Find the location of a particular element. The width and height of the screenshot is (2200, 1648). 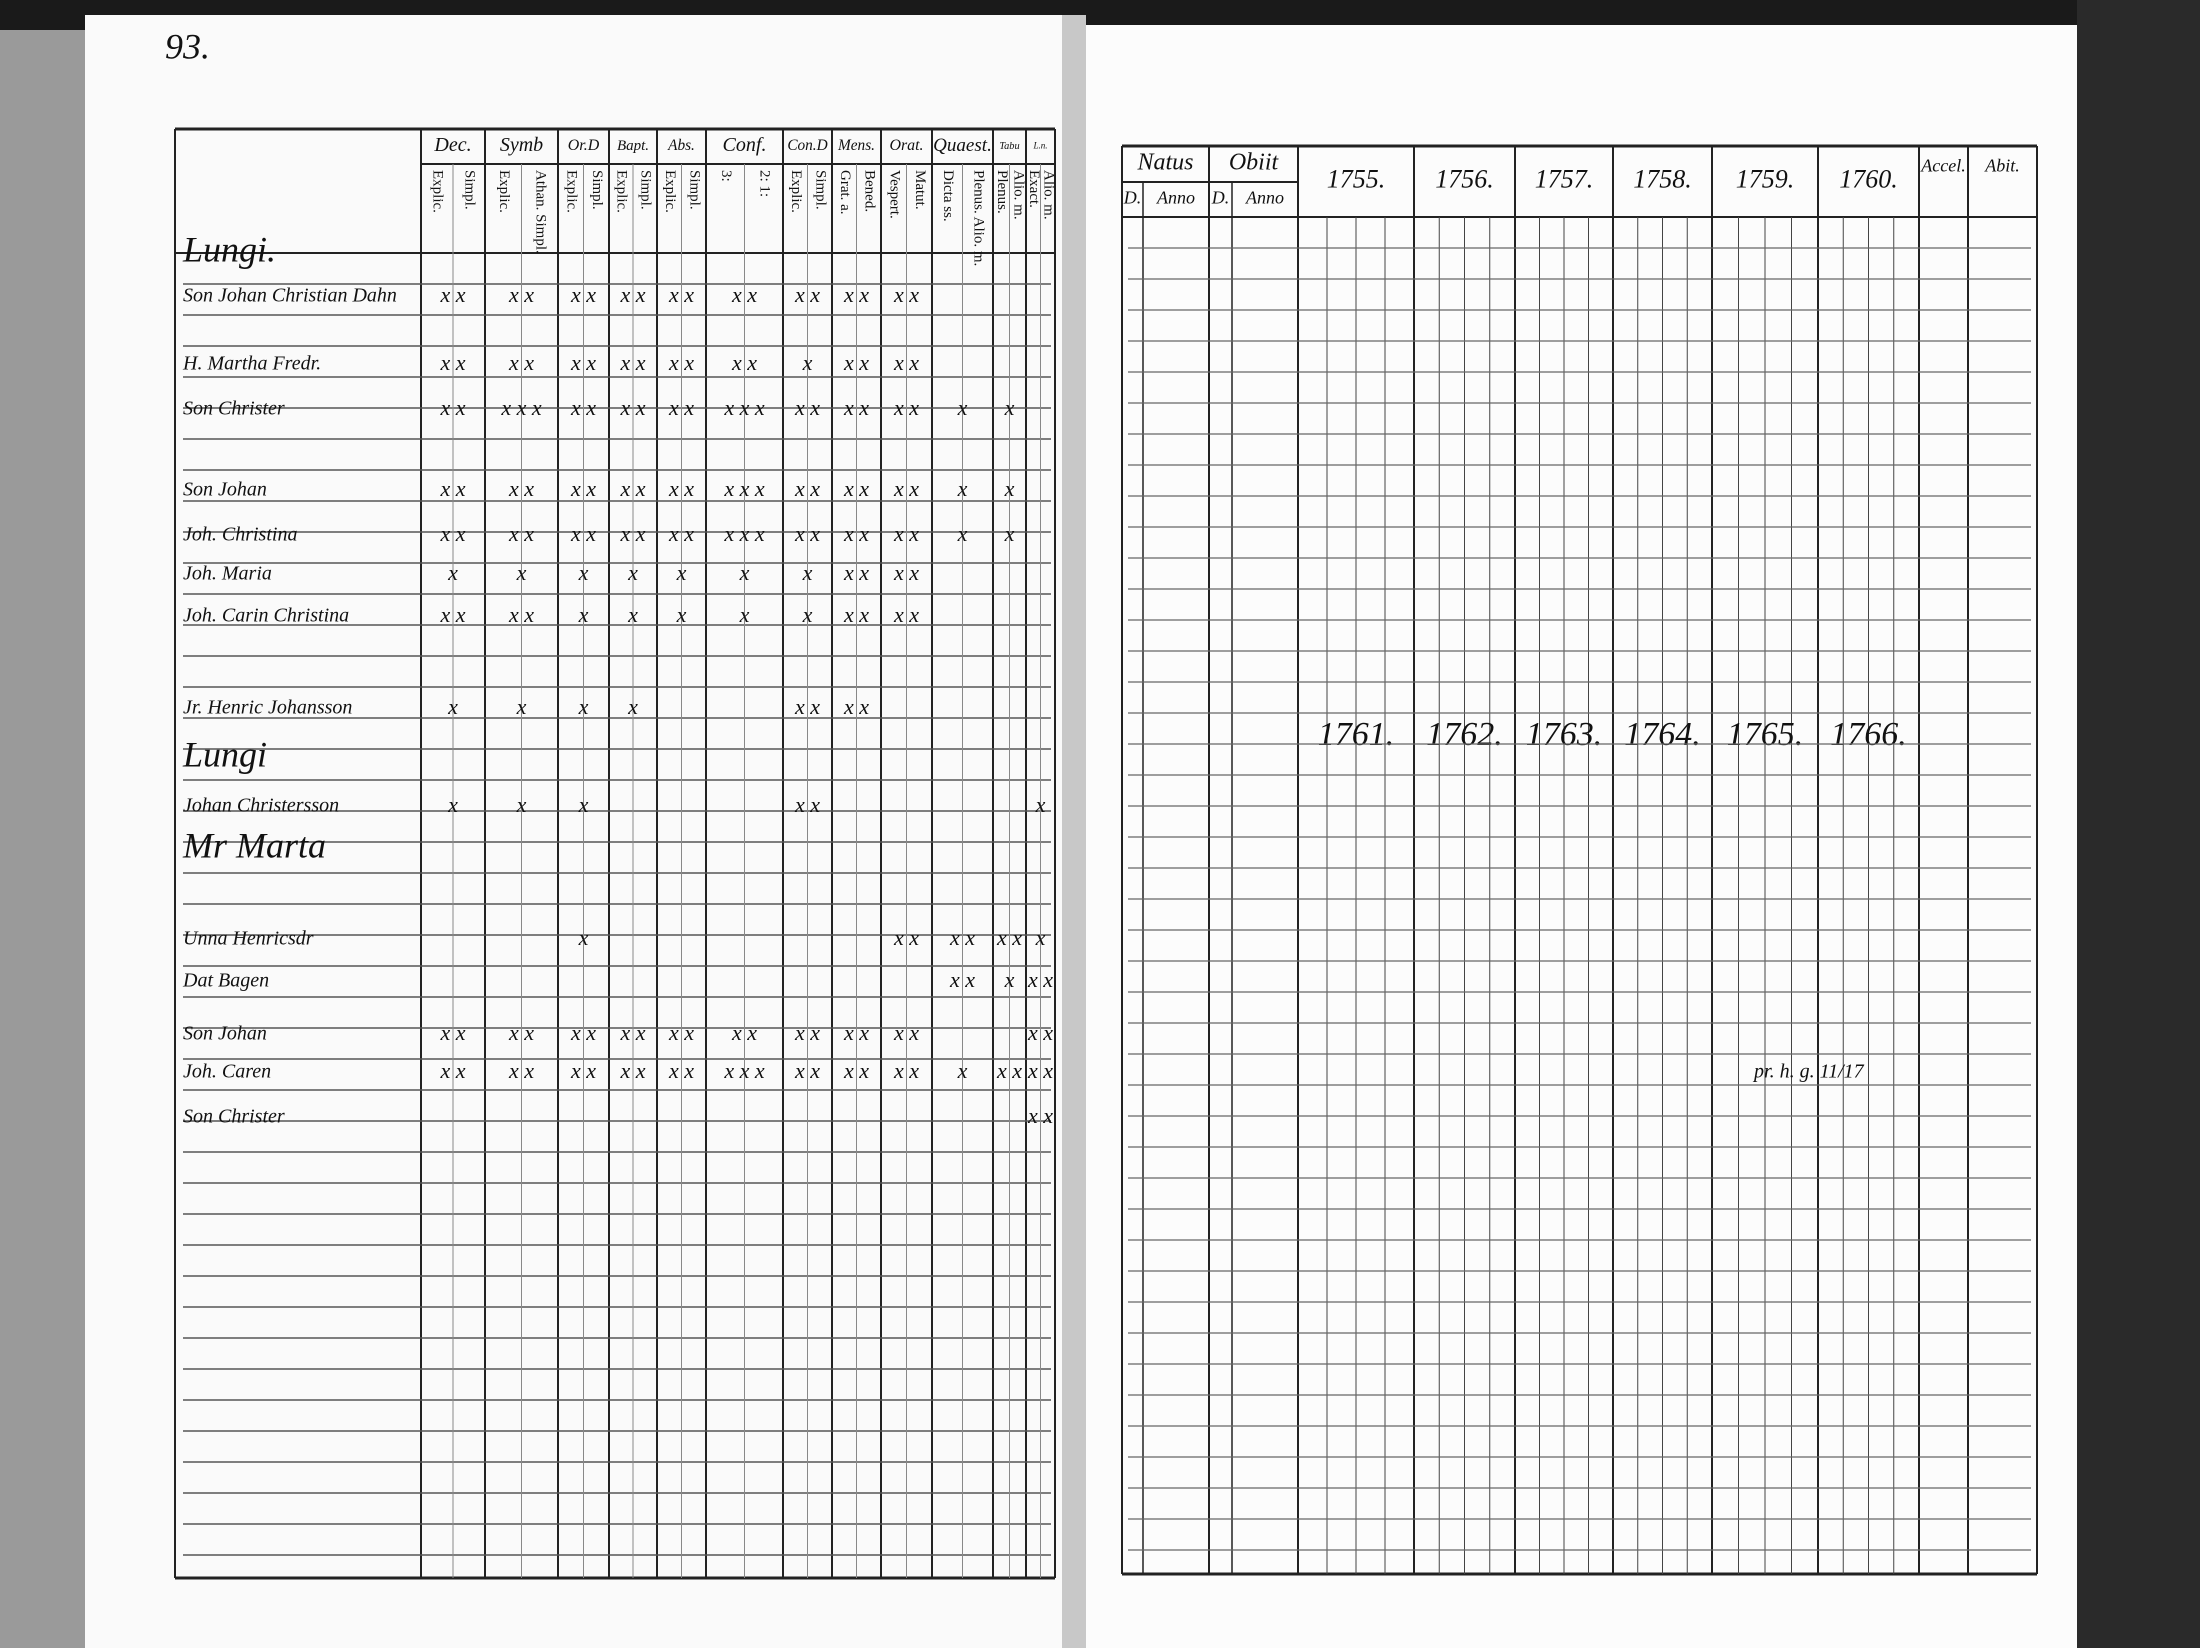

column-header: Or.D is located at coordinates (584, 145).